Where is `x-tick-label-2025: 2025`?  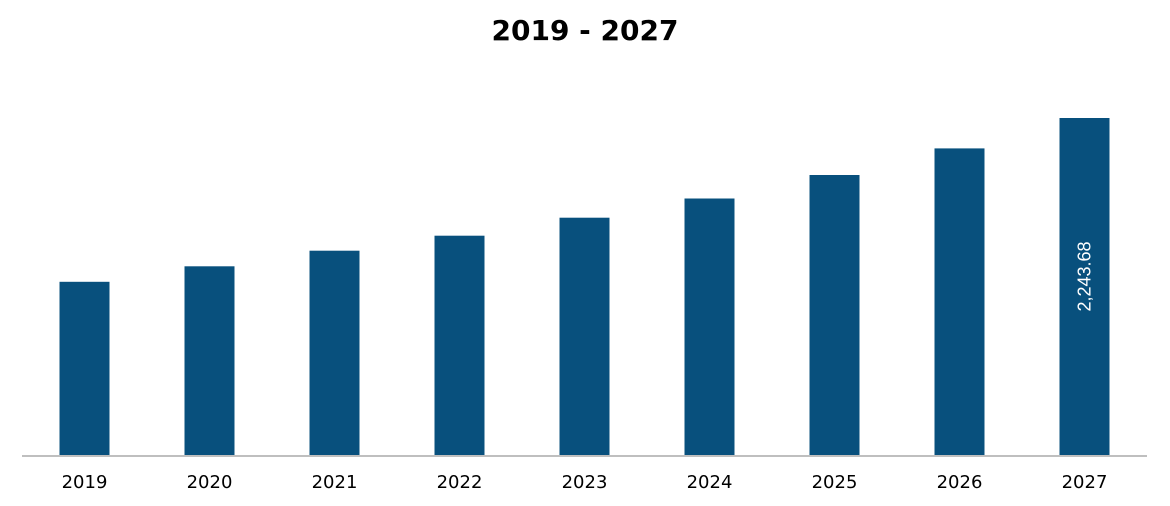
x-tick-label-2025: 2025 is located at coordinates (835, 482).